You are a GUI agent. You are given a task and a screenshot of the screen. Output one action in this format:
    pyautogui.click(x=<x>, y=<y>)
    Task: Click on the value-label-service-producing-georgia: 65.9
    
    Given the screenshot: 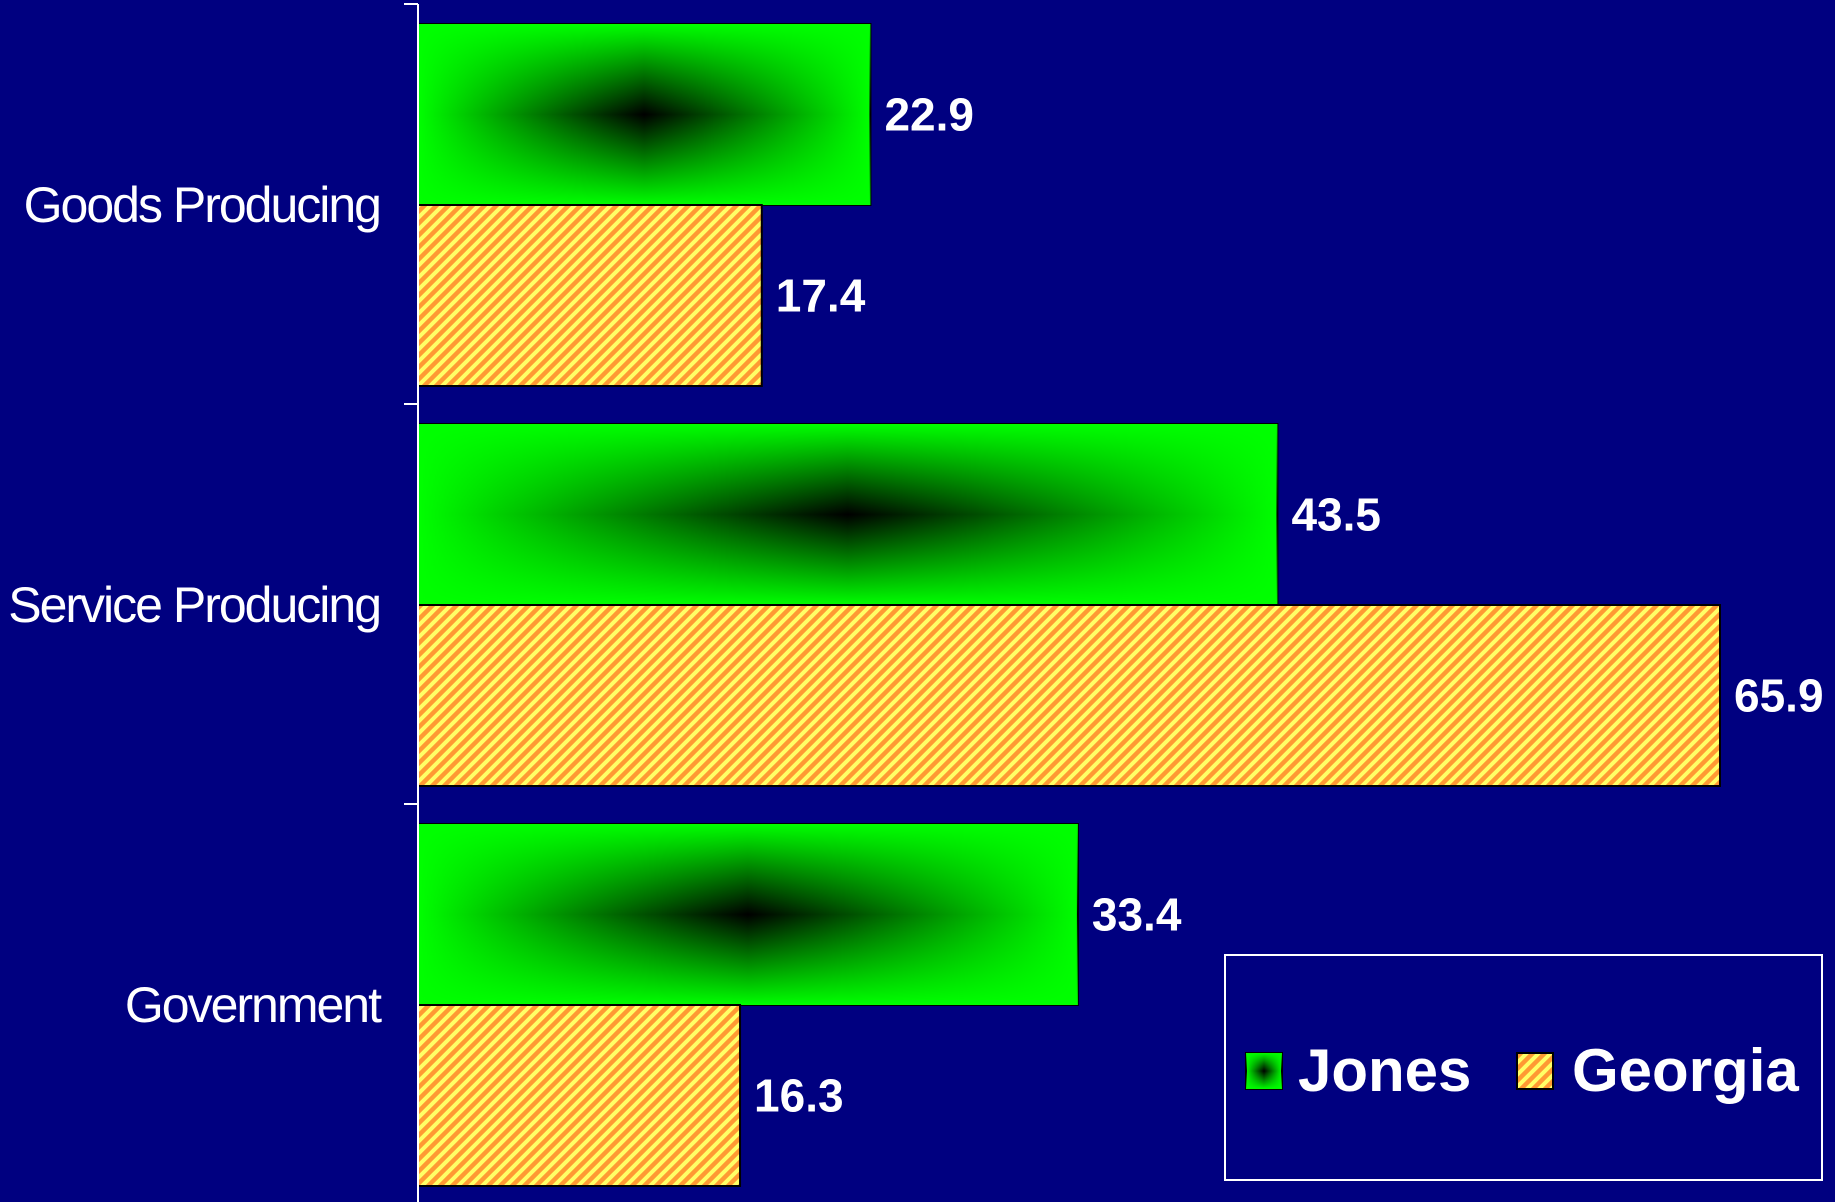 What is the action you would take?
    pyautogui.click(x=1779, y=696)
    